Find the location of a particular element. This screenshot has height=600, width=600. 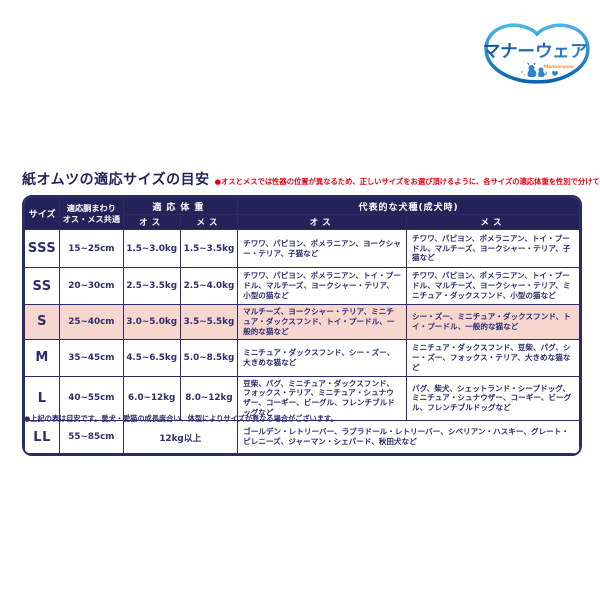

girth-cell: 20~30cm is located at coordinates (91, 286).